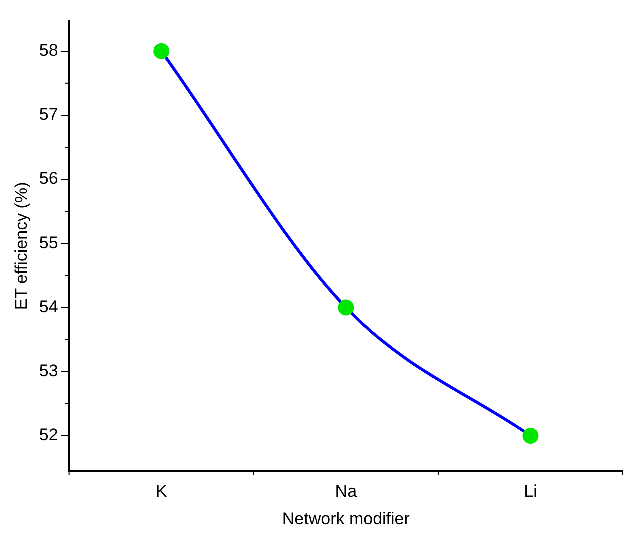 The width and height of the screenshot is (639, 542). What do you see at coordinates (48, 371) in the screenshot?
I see `y-tick-label: 53` at bounding box center [48, 371].